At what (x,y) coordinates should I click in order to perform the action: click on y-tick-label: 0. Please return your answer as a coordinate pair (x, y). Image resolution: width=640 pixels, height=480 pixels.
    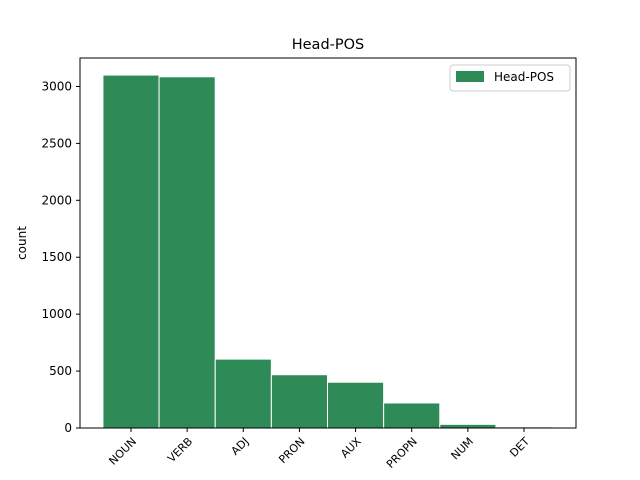
    Looking at the image, I should click on (68, 428).